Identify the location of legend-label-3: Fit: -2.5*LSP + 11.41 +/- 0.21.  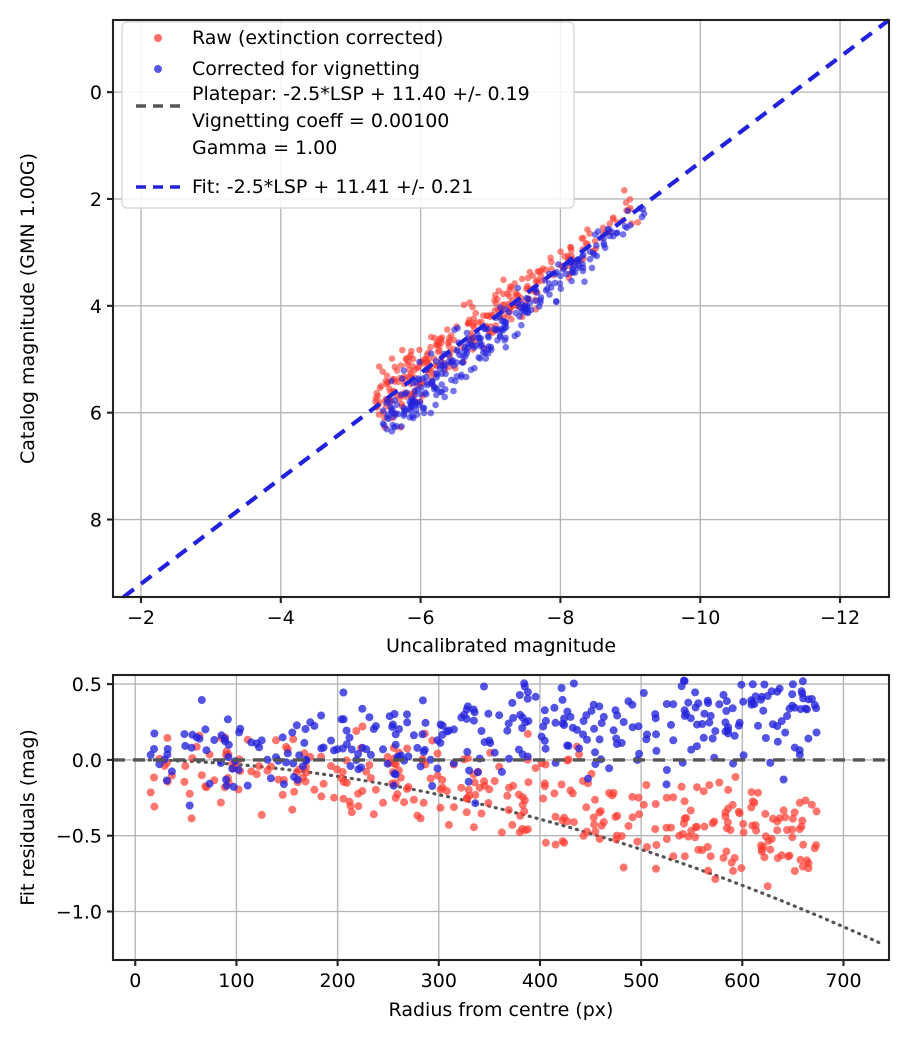
(332, 187).